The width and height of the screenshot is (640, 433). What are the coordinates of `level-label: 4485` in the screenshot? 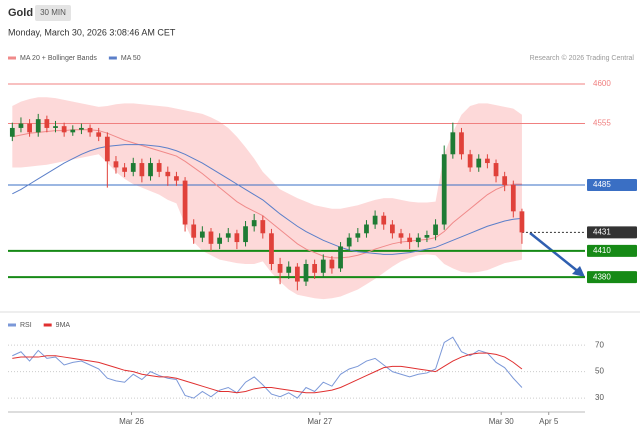 It's located at (602, 184).